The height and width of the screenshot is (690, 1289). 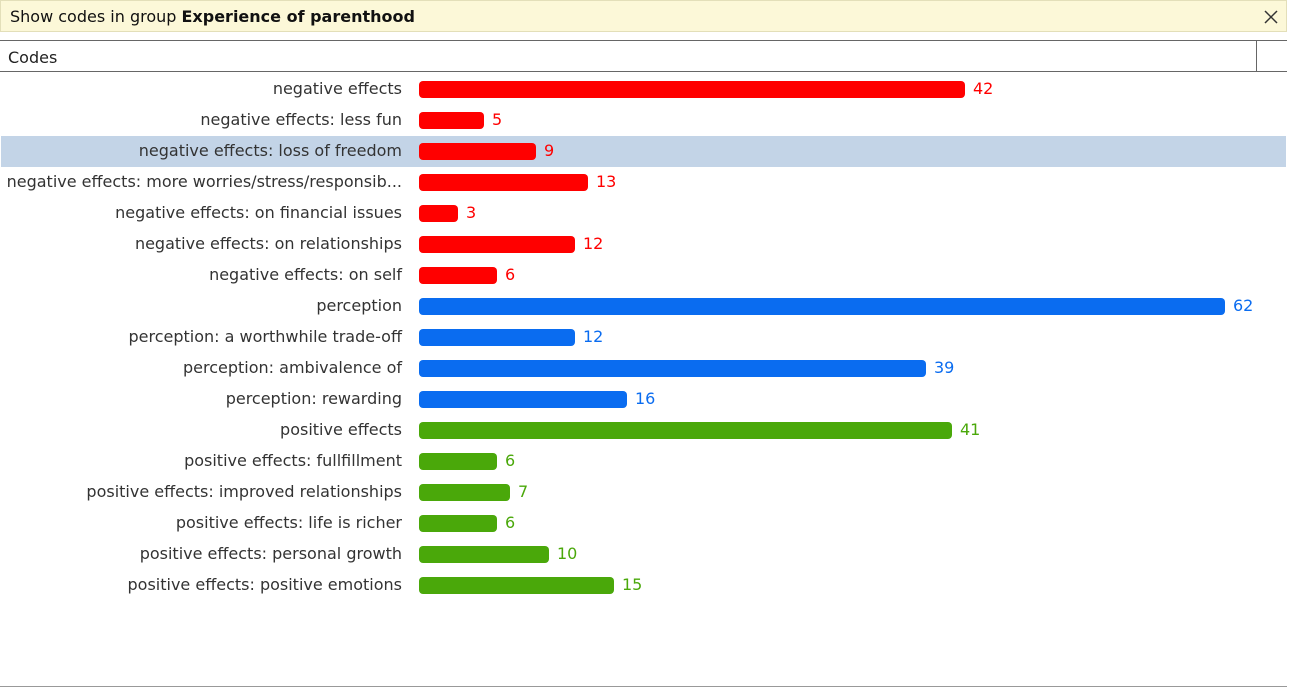 I want to click on code-label: positive effects: improved relationships, so click(x=244, y=491).